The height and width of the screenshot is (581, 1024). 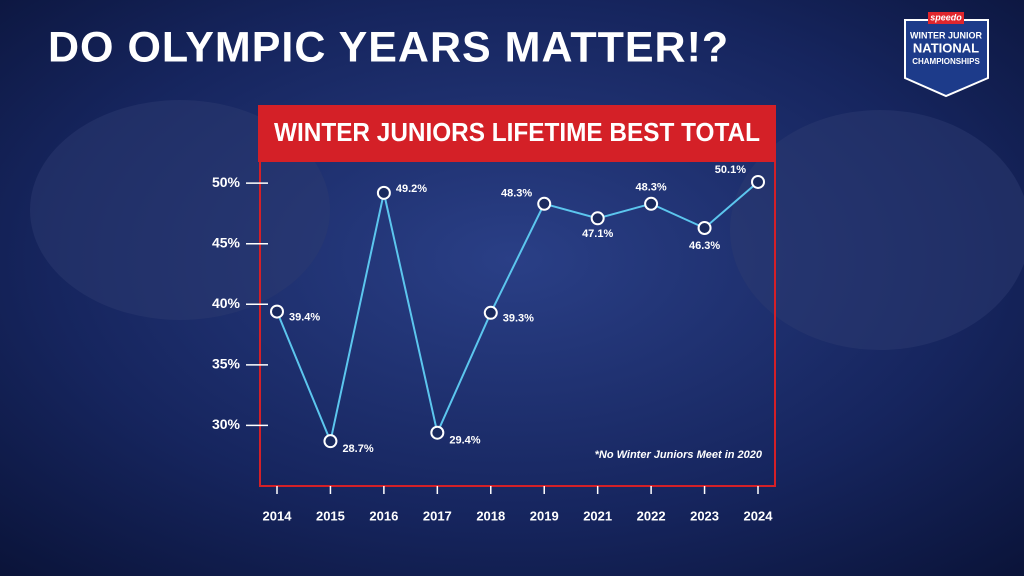 What do you see at coordinates (597, 515) in the screenshot?
I see `x-tick-label: 2021` at bounding box center [597, 515].